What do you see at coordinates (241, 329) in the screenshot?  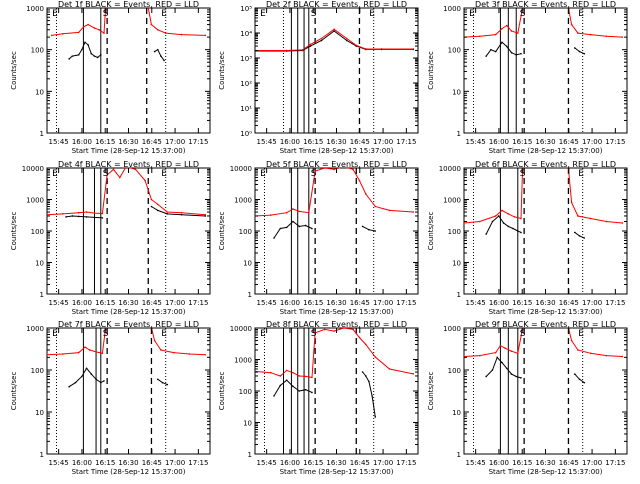 I see `y-tick-label: 10000` at bounding box center [241, 329].